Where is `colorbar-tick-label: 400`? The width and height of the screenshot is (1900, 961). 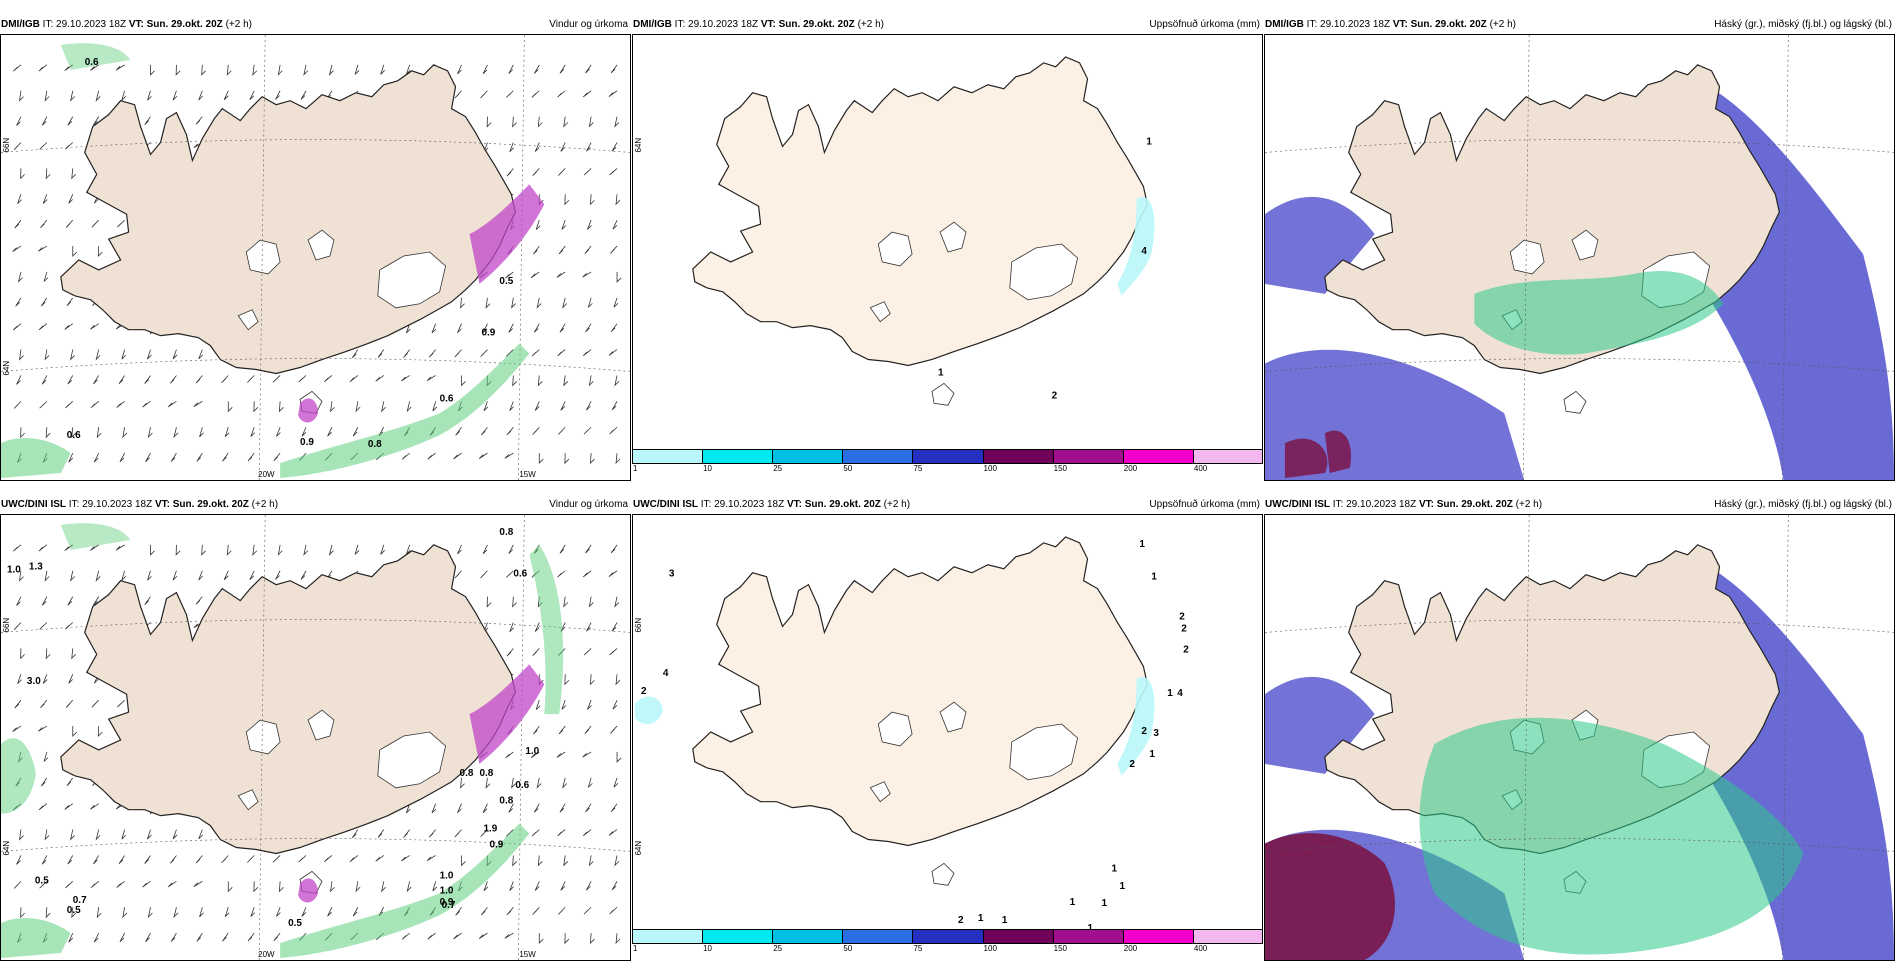
colorbar-tick-label: 400 is located at coordinates (1200, 948).